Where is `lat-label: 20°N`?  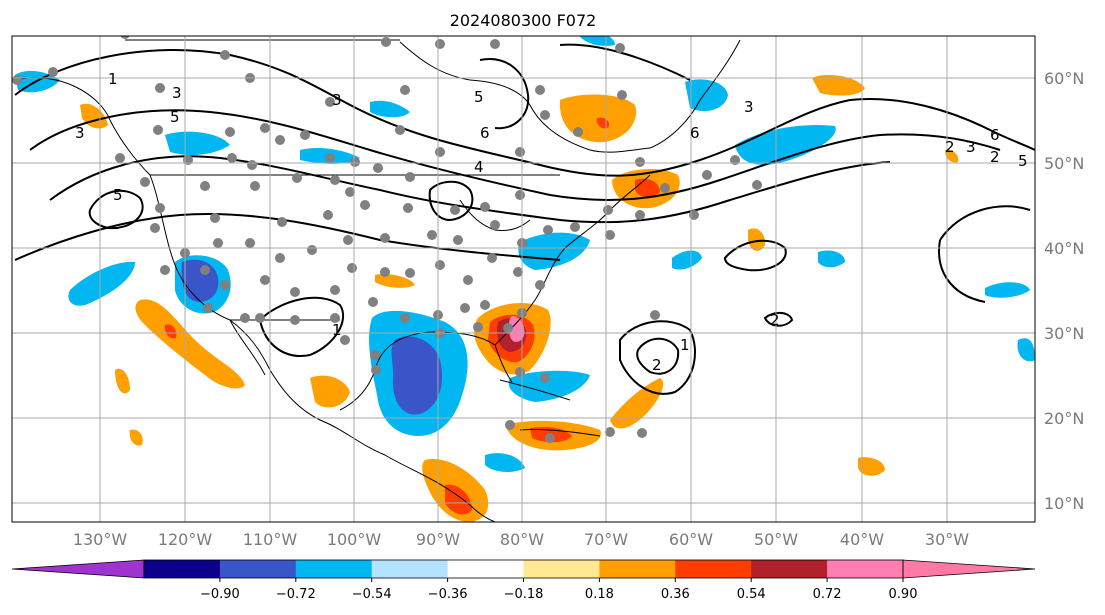
lat-label: 20°N is located at coordinates (1064, 418).